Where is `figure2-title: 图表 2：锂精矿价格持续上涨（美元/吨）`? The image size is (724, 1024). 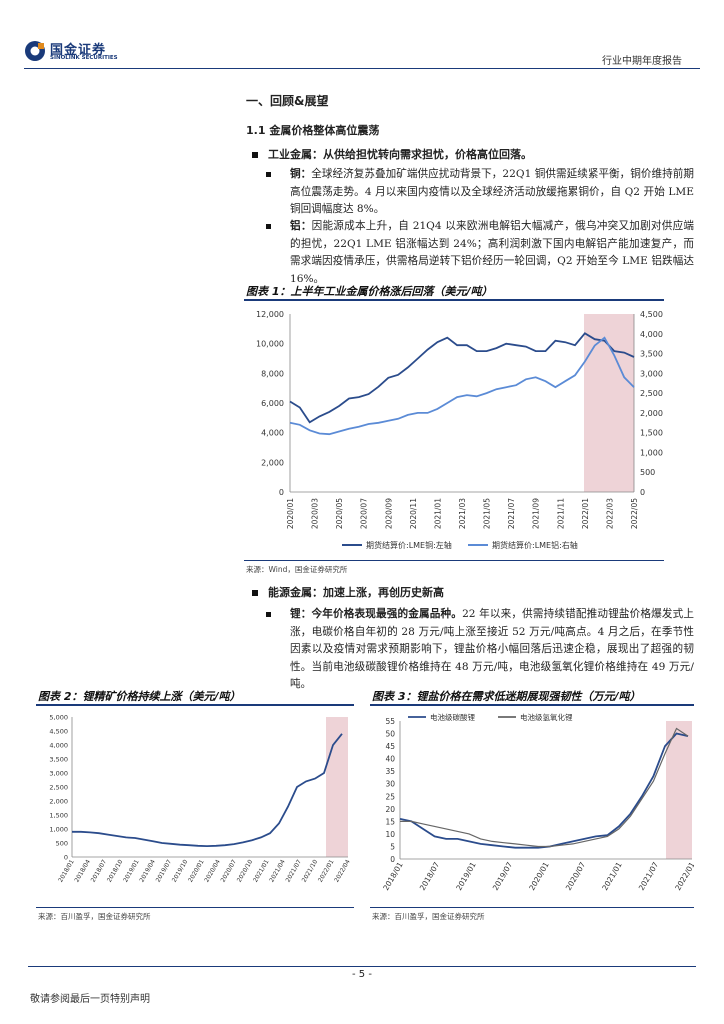
figure2-title: 图表 2：锂精矿价格持续上涨（美元/吨） is located at coordinates (139, 696).